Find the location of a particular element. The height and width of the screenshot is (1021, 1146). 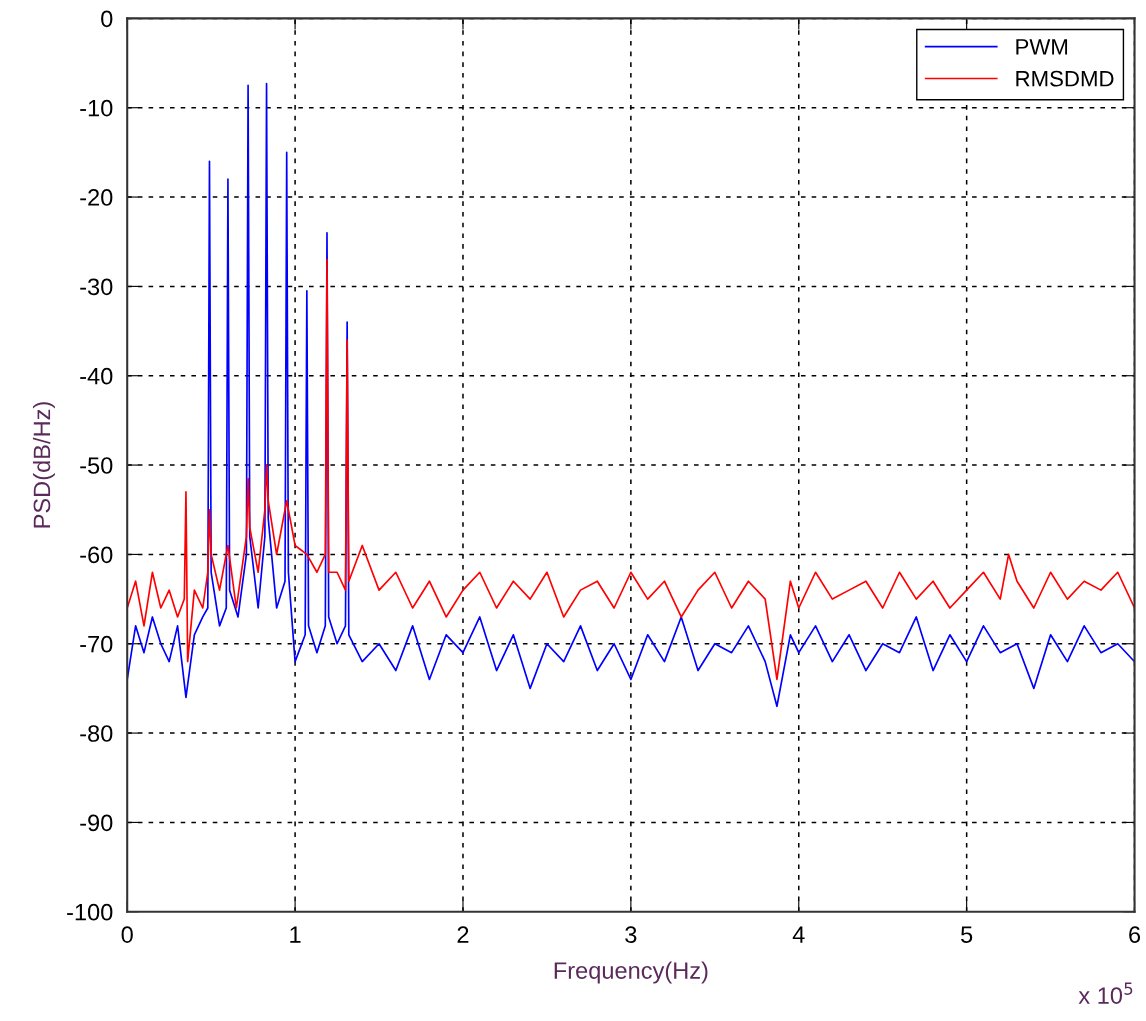

x-tick-label: 4 is located at coordinates (798, 934).